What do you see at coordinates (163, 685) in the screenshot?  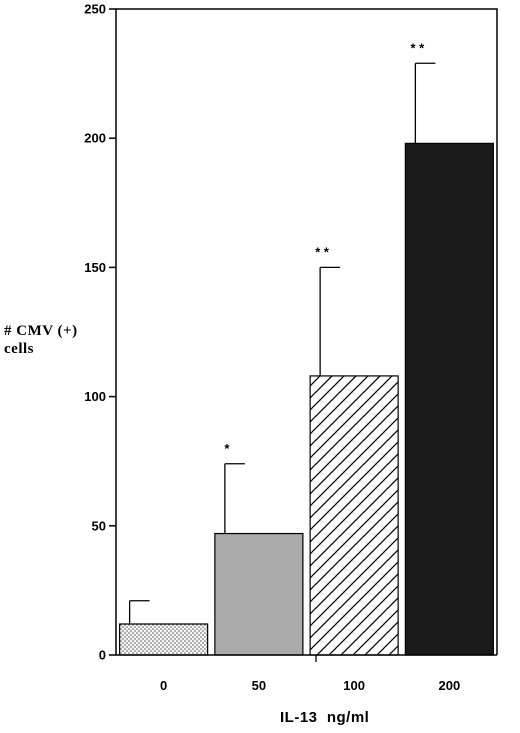 I see `x-tick-label: 0` at bounding box center [163, 685].